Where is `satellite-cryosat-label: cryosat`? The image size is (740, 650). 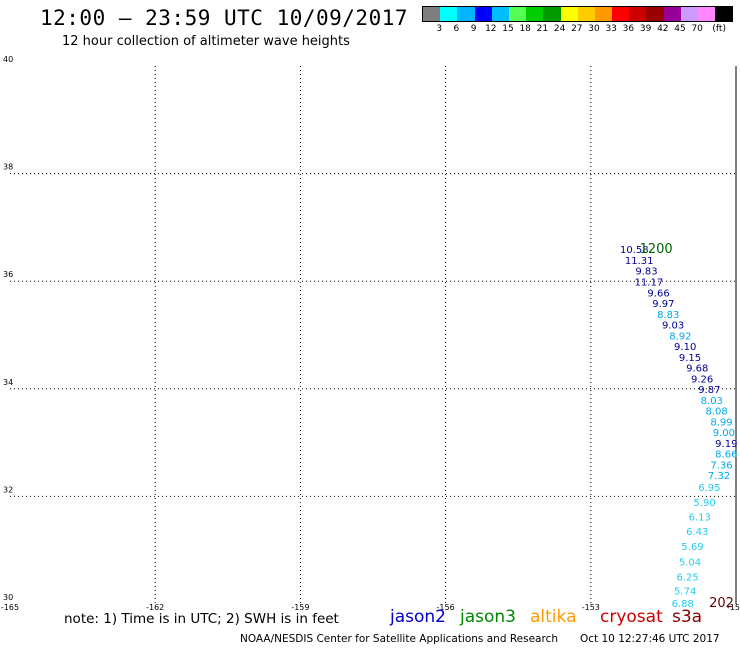
satellite-cryosat-label: cryosat is located at coordinates (631, 617).